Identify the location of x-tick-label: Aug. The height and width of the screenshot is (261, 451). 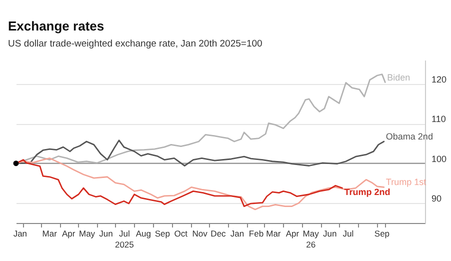
(144, 233).